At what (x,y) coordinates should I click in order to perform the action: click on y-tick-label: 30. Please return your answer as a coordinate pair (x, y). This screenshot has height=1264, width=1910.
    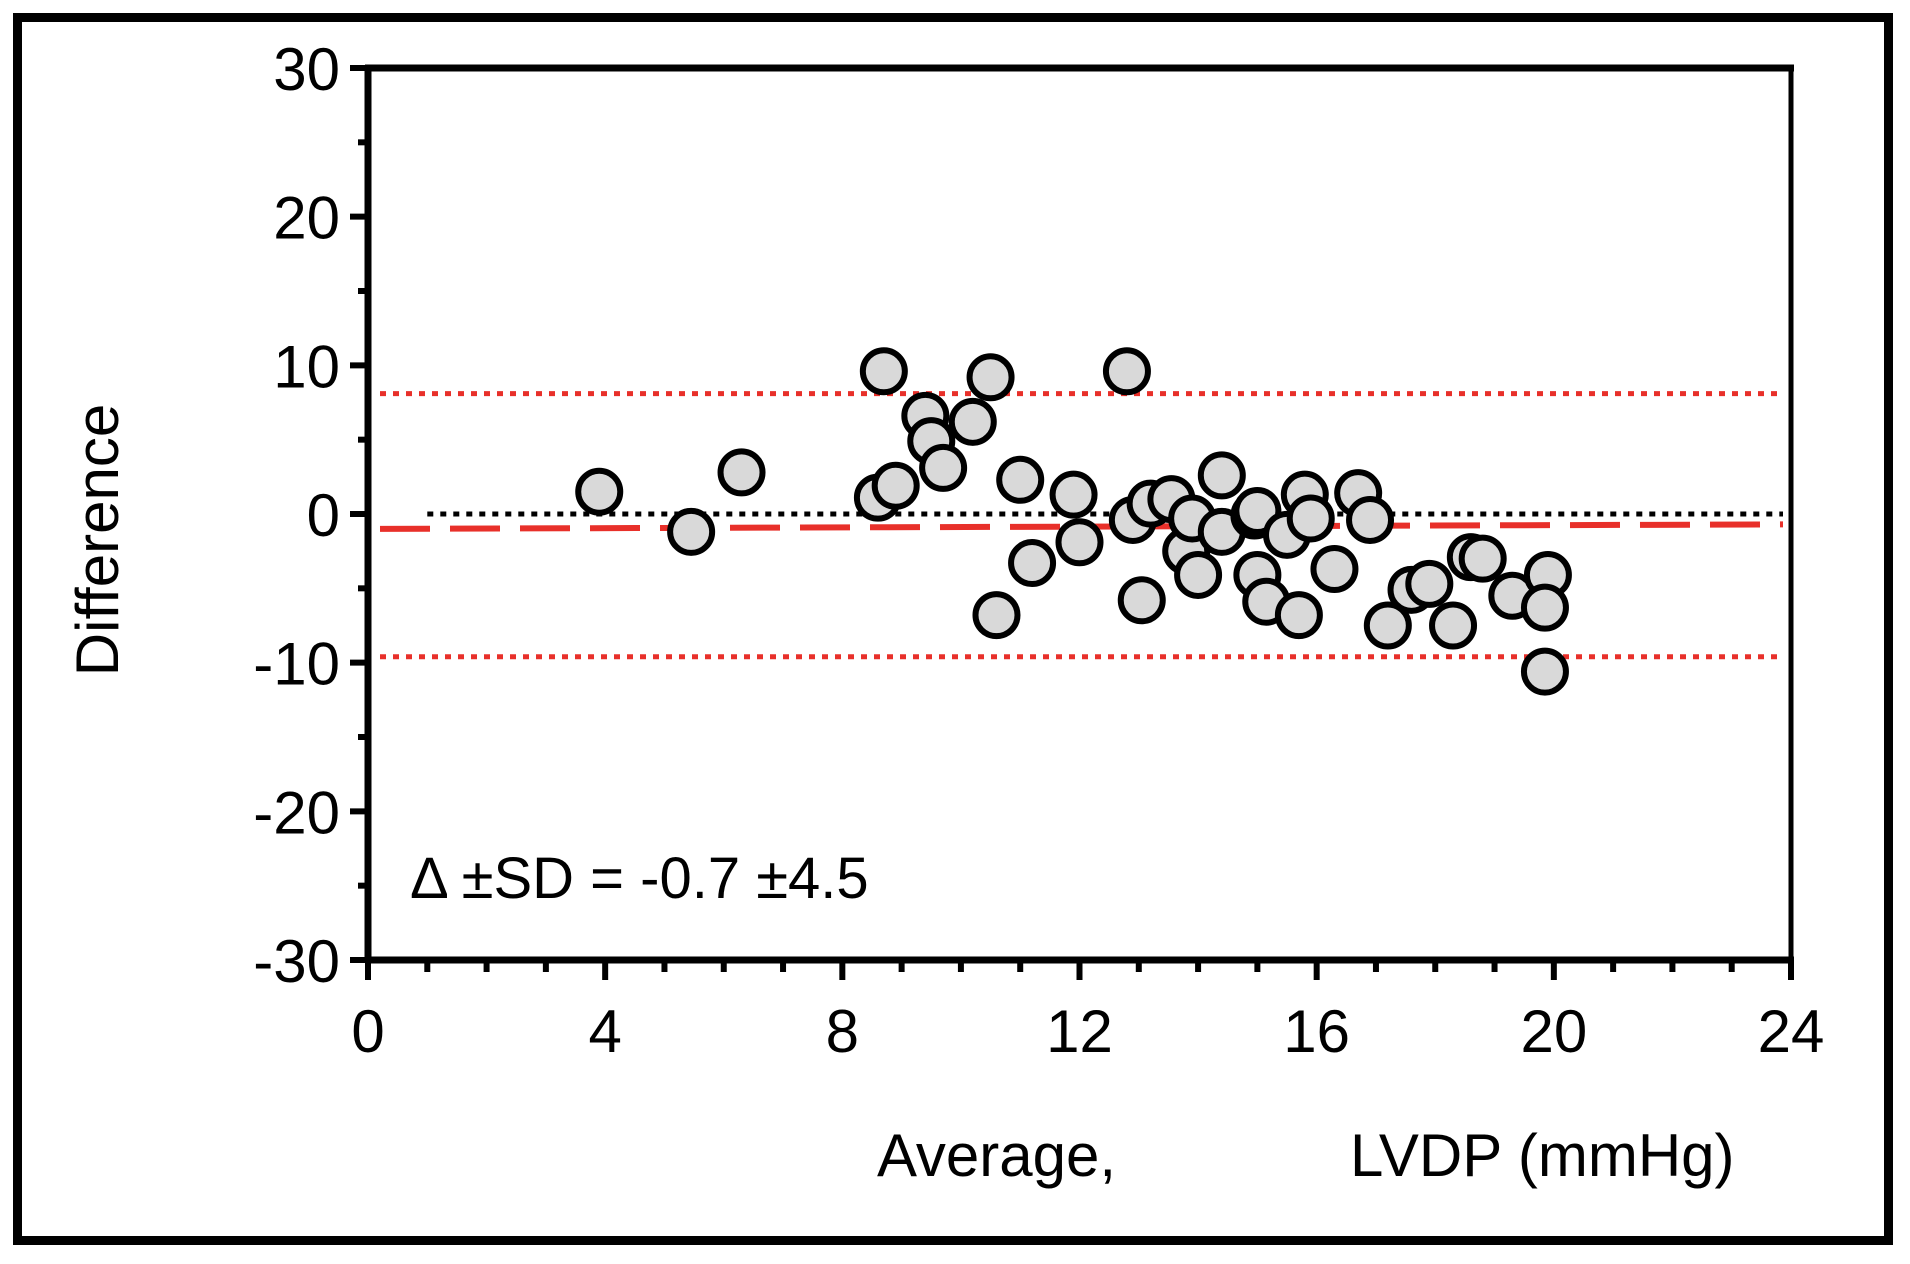
    Looking at the image, I should click on (306, 69).